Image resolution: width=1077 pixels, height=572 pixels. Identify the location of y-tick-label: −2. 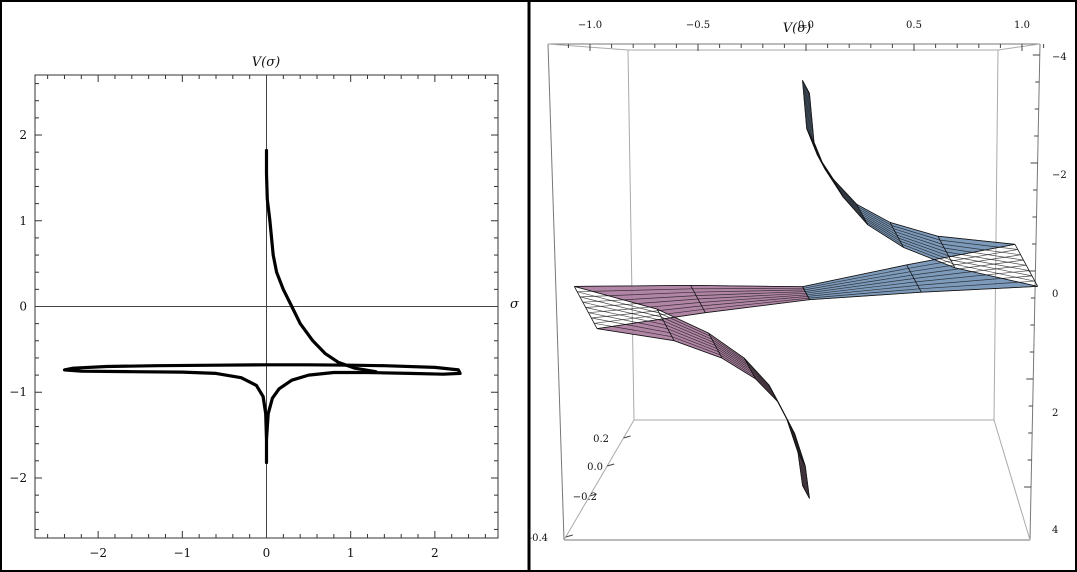
(18, 478).